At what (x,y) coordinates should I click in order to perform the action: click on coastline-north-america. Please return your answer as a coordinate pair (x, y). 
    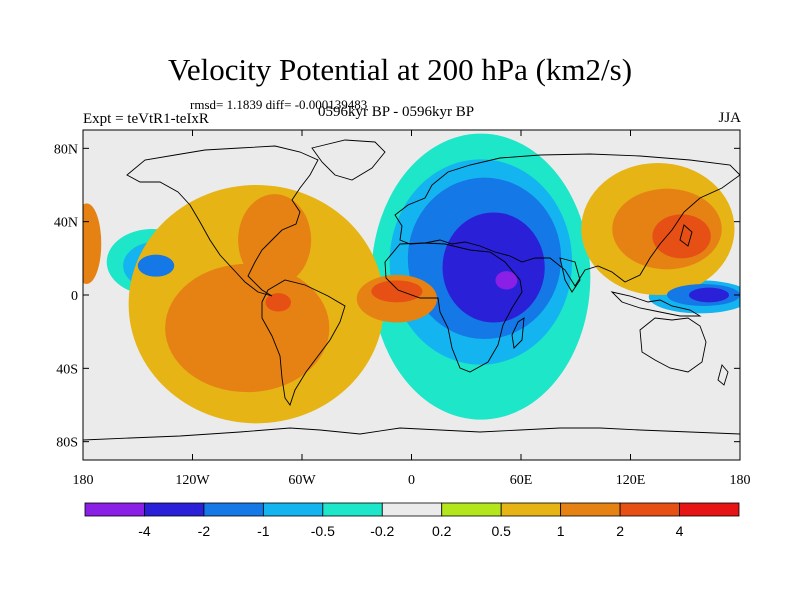
    Looking at the image, I should click on (222, 221).